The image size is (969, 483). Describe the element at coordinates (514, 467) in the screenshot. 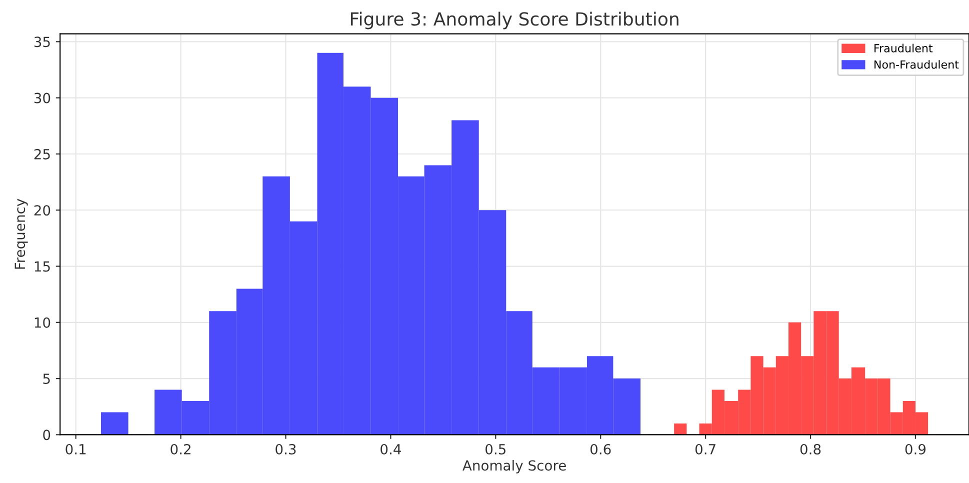

I see `x-axis-title: Anomaly Score` at that location.